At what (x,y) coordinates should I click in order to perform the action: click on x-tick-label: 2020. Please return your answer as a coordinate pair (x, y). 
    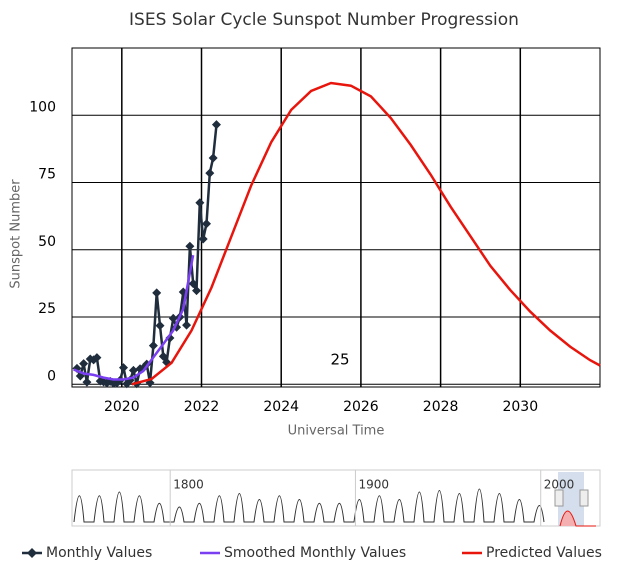
    Looking at the image, I should click on (122, 407).